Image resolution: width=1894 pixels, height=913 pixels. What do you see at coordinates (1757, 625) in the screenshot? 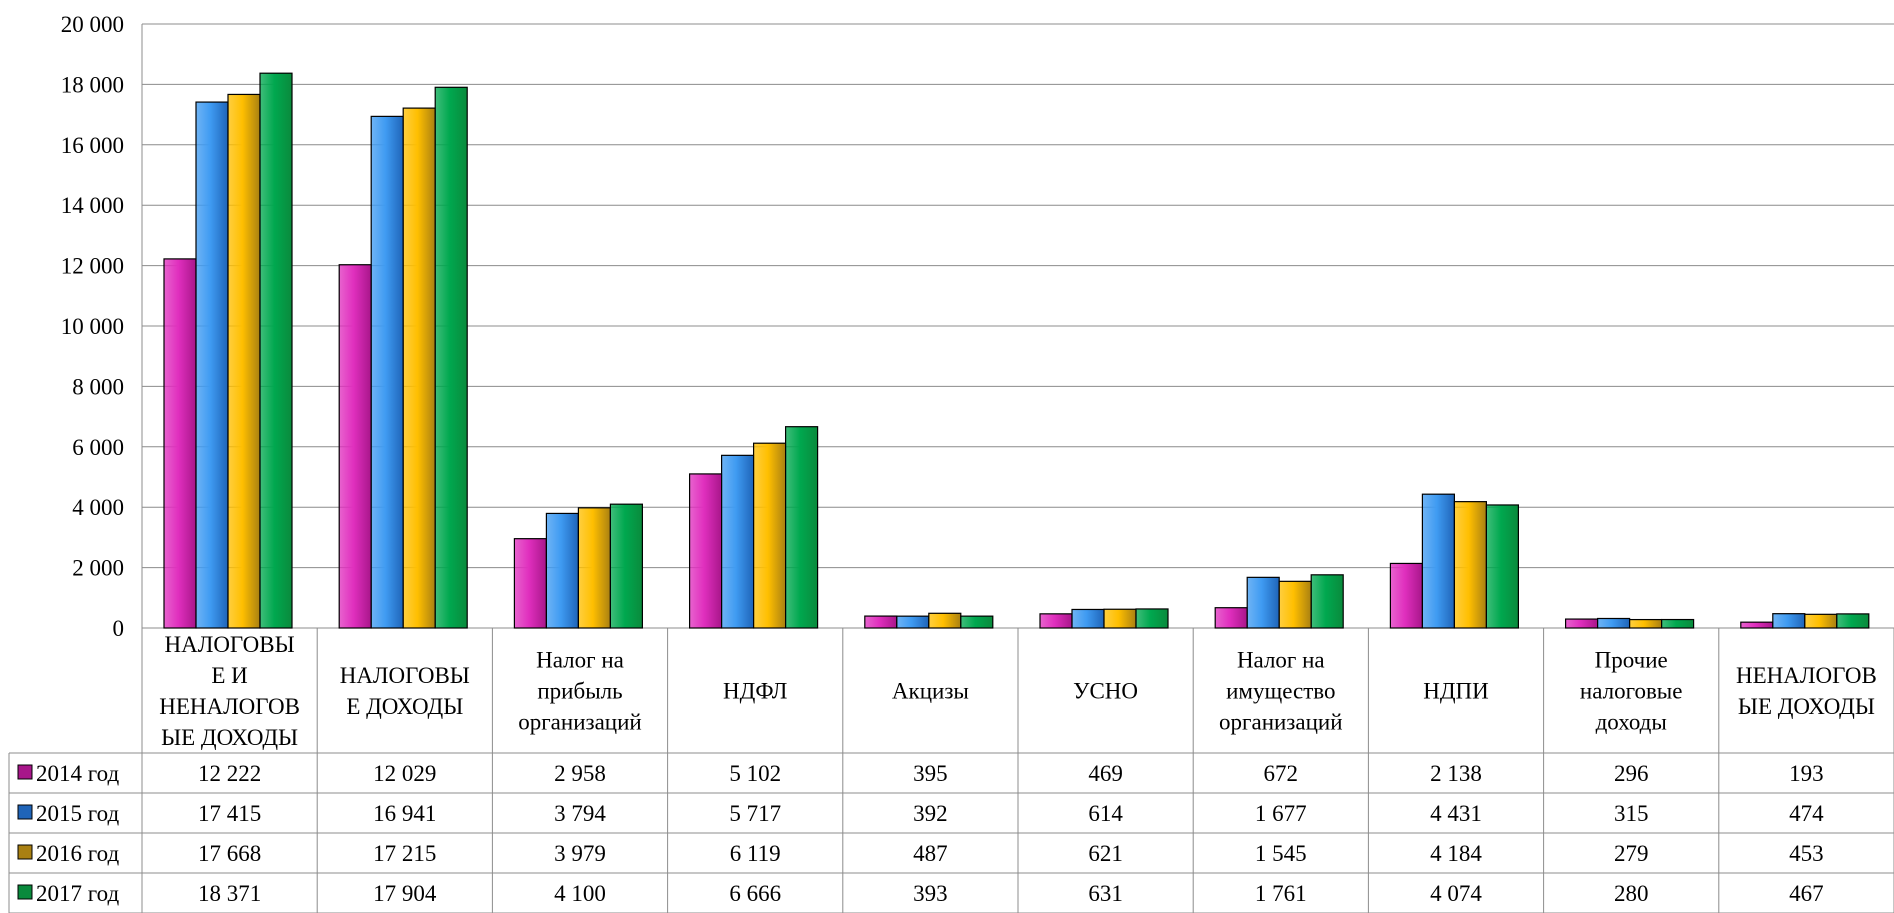
I see `bar-2014-год-cat-9` at bounding box center [1757, 625].